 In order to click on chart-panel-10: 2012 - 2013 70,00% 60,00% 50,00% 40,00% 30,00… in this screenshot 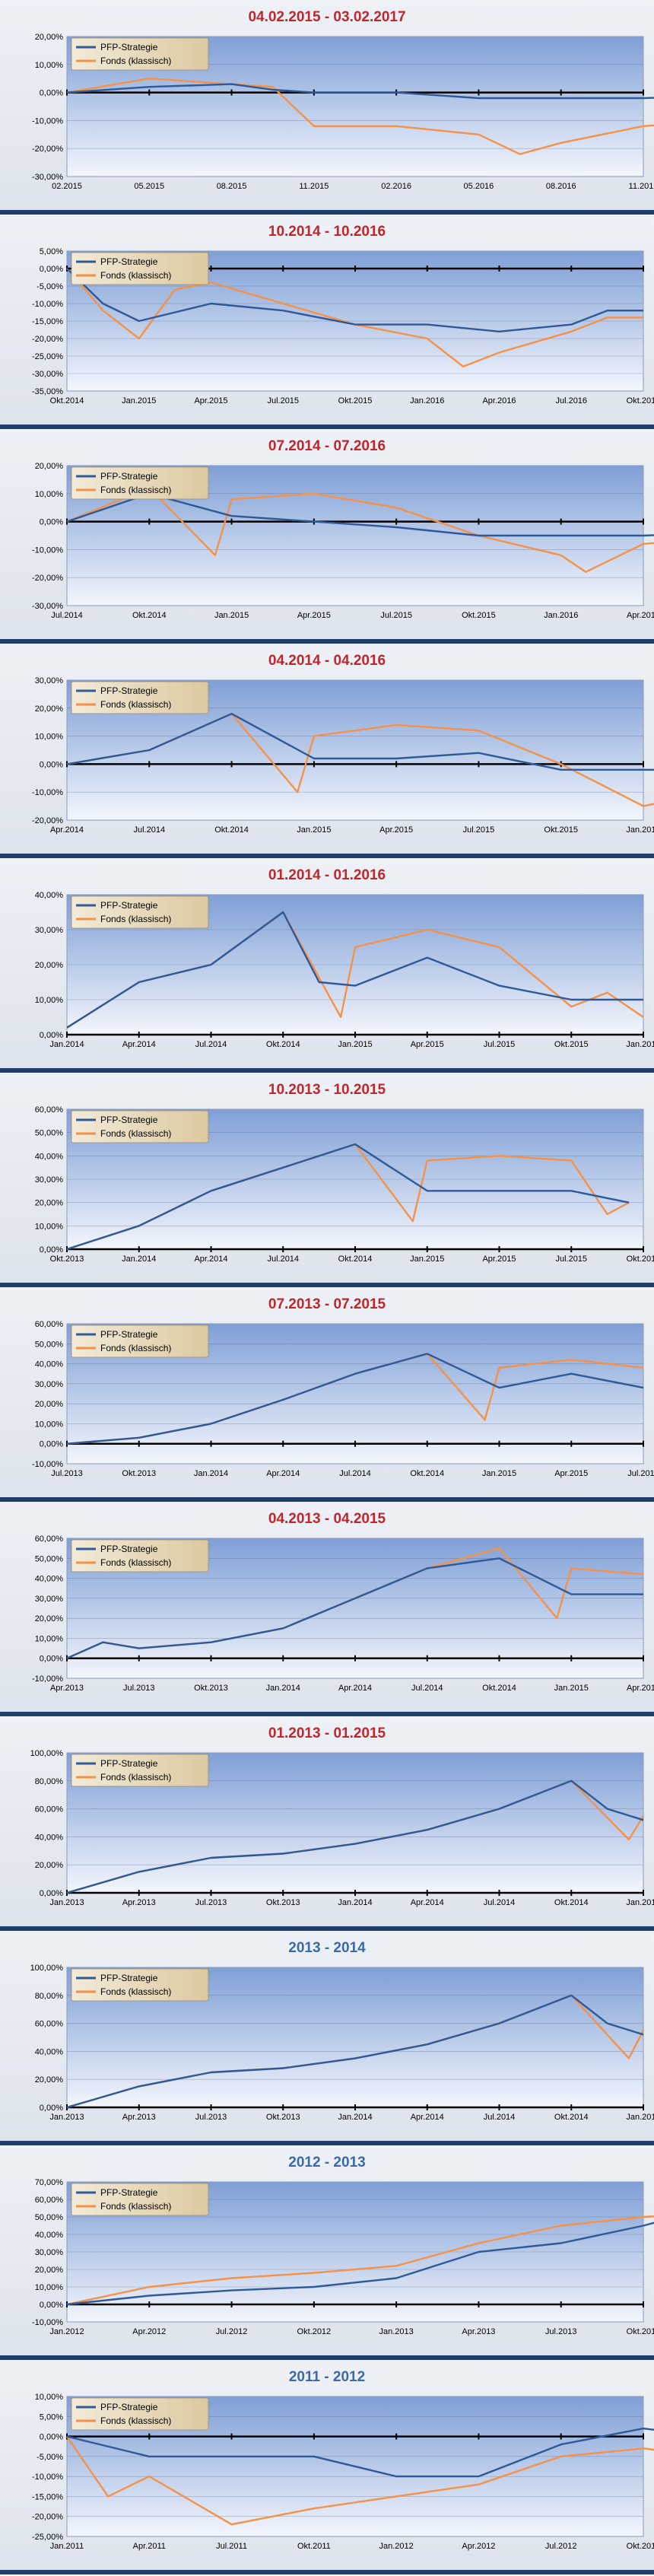, I will do `click(327, 2253)`.